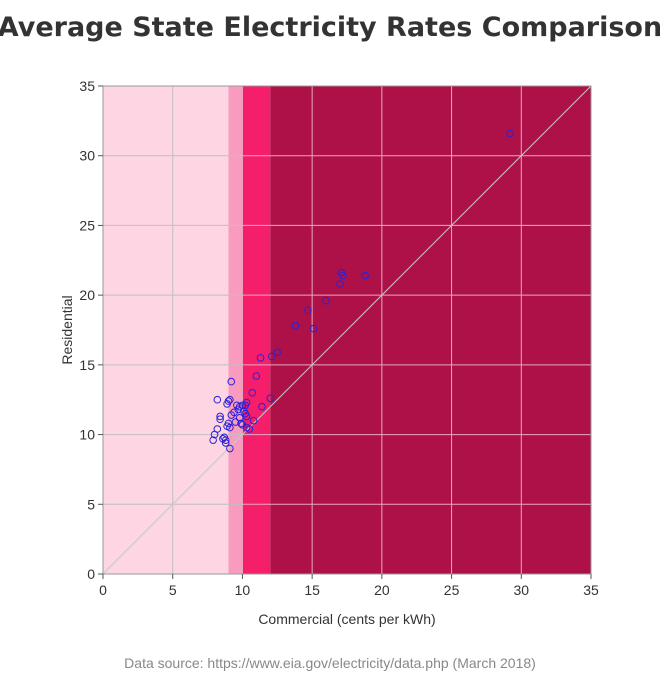 Image resolution: width=660 pixels, height=680 pixels. Describe the element at coordinates (67, 329) in the screenshot. I see `y-axis-label: Residential` at that location.